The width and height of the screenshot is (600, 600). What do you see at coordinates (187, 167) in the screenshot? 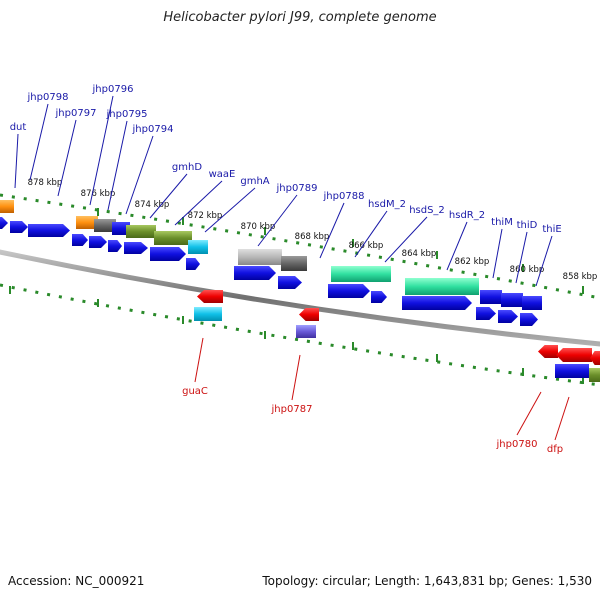
I see `gene-label-forward: gmhD` at bounding box center [187, 167].